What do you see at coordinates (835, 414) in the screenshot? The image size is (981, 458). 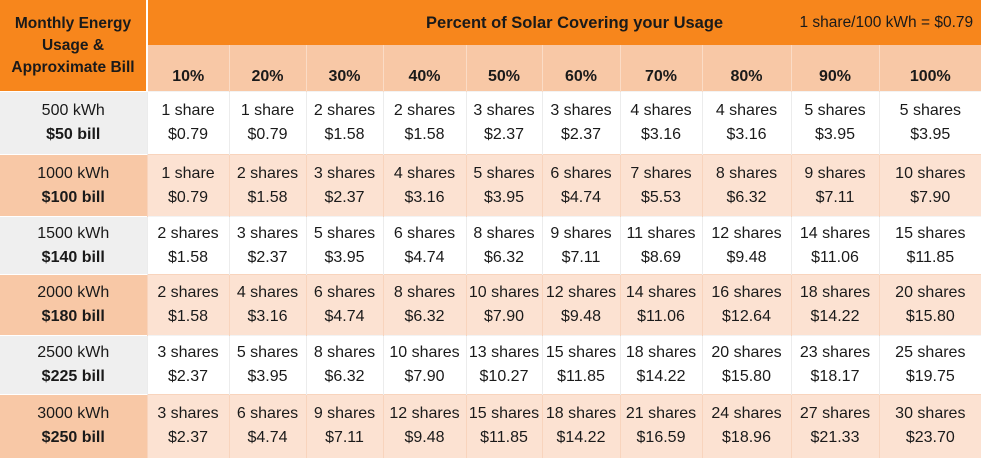 I see `share-count: 27 shares` at bounding box center [835, 414].